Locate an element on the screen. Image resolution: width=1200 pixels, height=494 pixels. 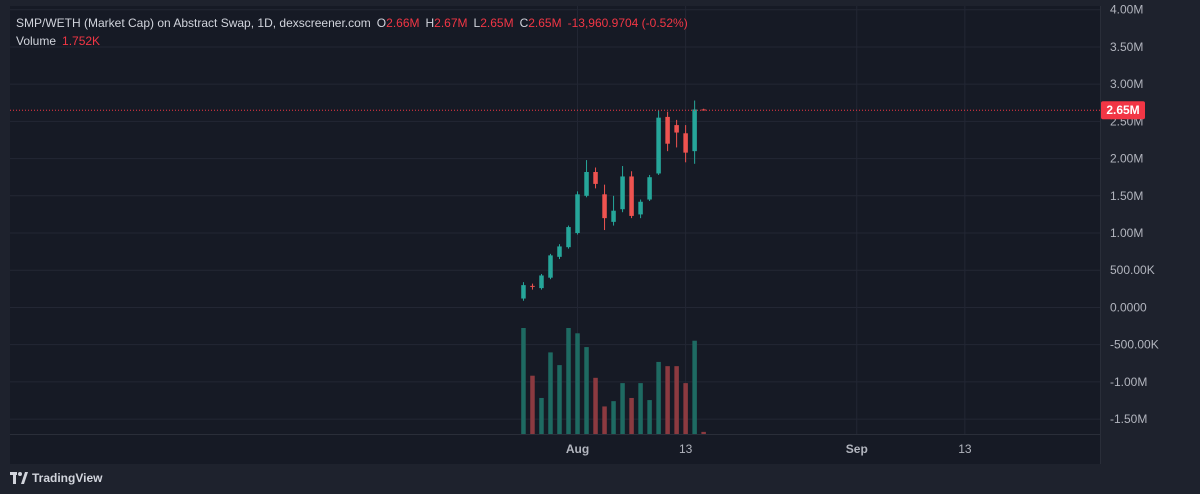
tradingview-name: TradingView is located at coordinates (67, 478).